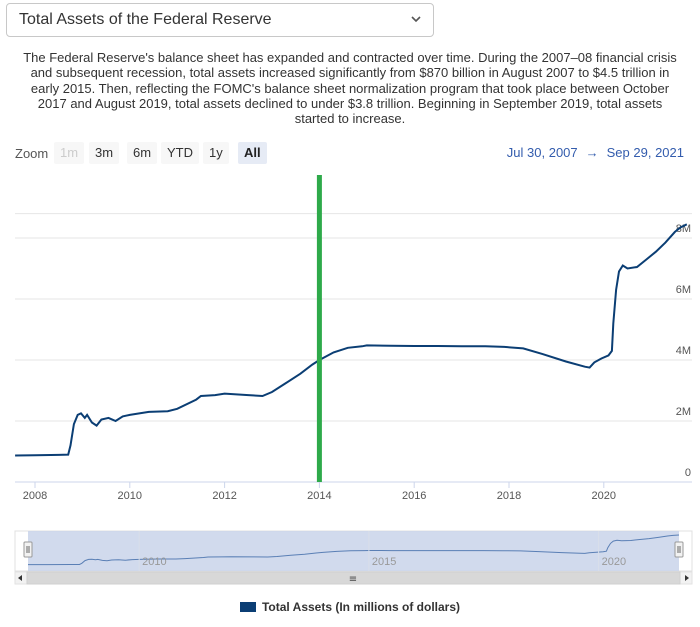 The height and width of the screenshot is (627, 700). I want to click on navigator-scrollbar: ≡, so click(353, 578).